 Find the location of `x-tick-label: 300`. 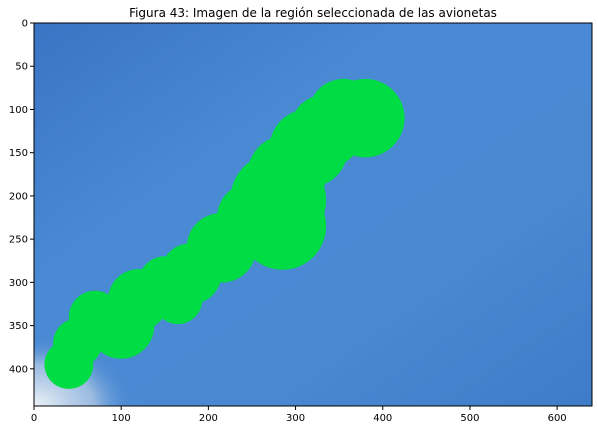

x-tick-label: 300 is located at coordinates (295, 418).